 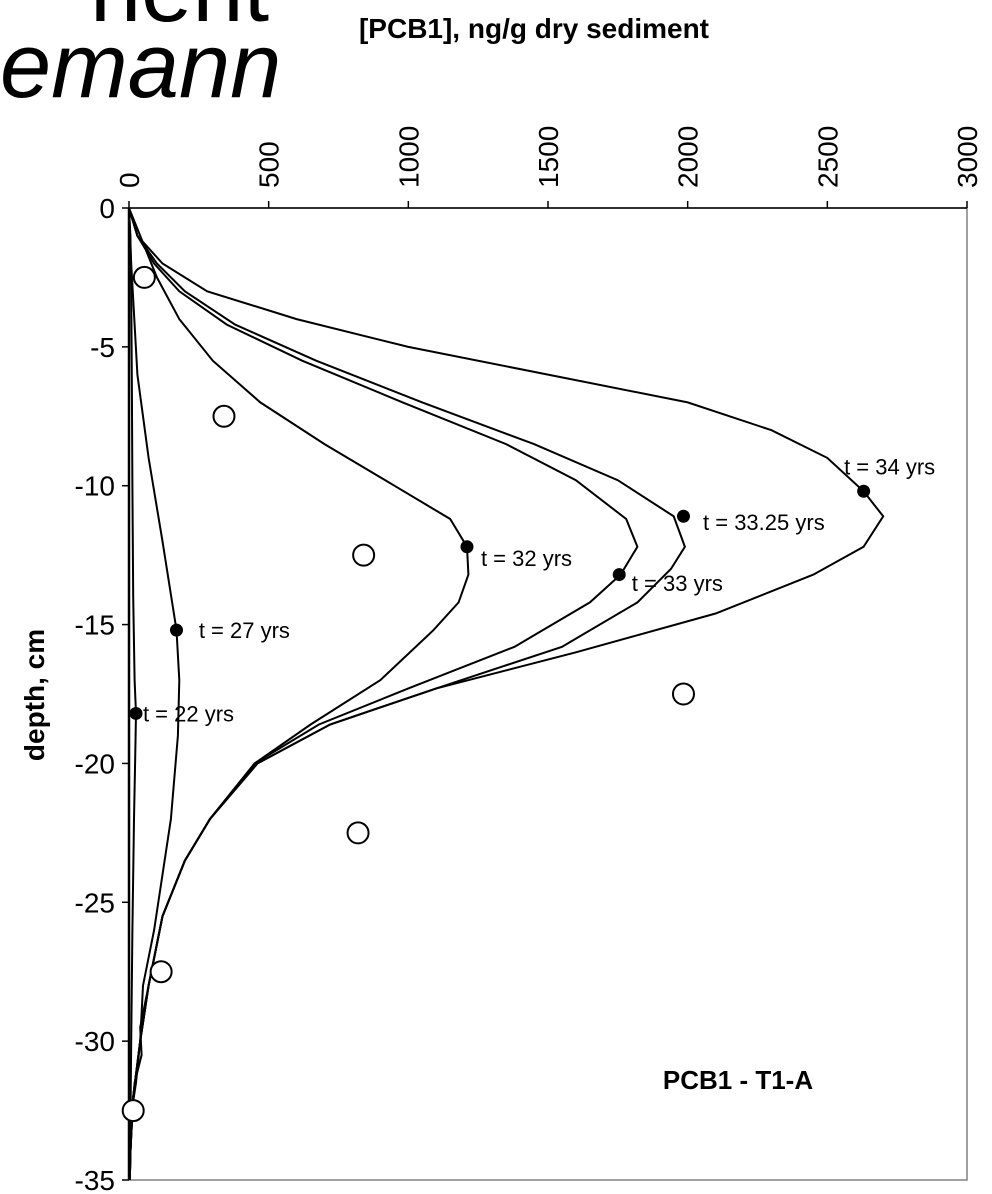 What do you see at coordinates (95, 486) in the screenshot?
I see `y-tick-label: -10` at bounding box center [95, 486].